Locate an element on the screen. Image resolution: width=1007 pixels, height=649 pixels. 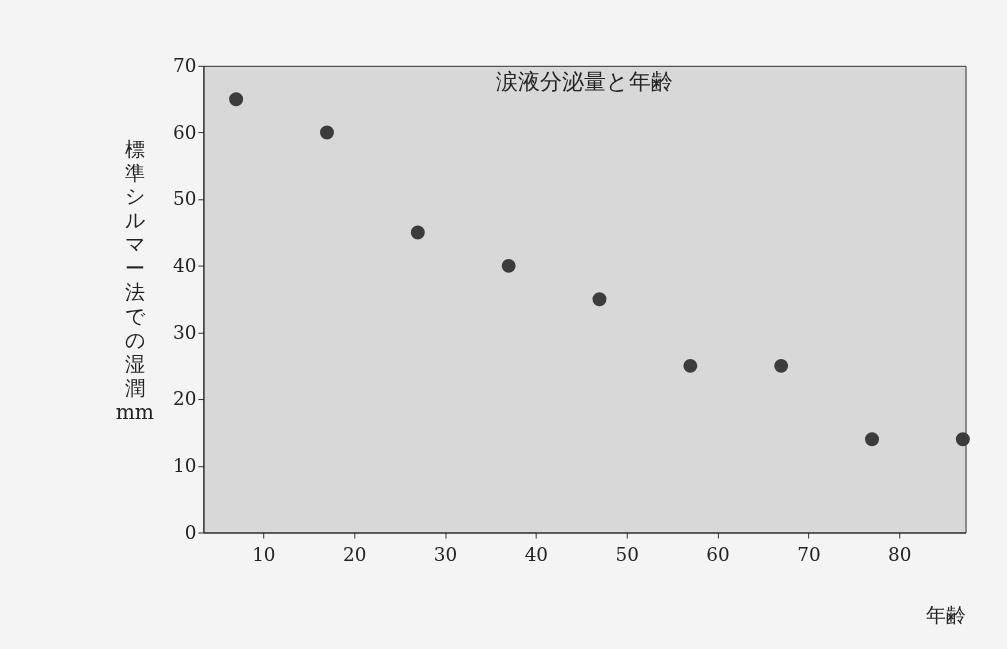
y-tick-label: 70 is located at coordinates (185, 65).